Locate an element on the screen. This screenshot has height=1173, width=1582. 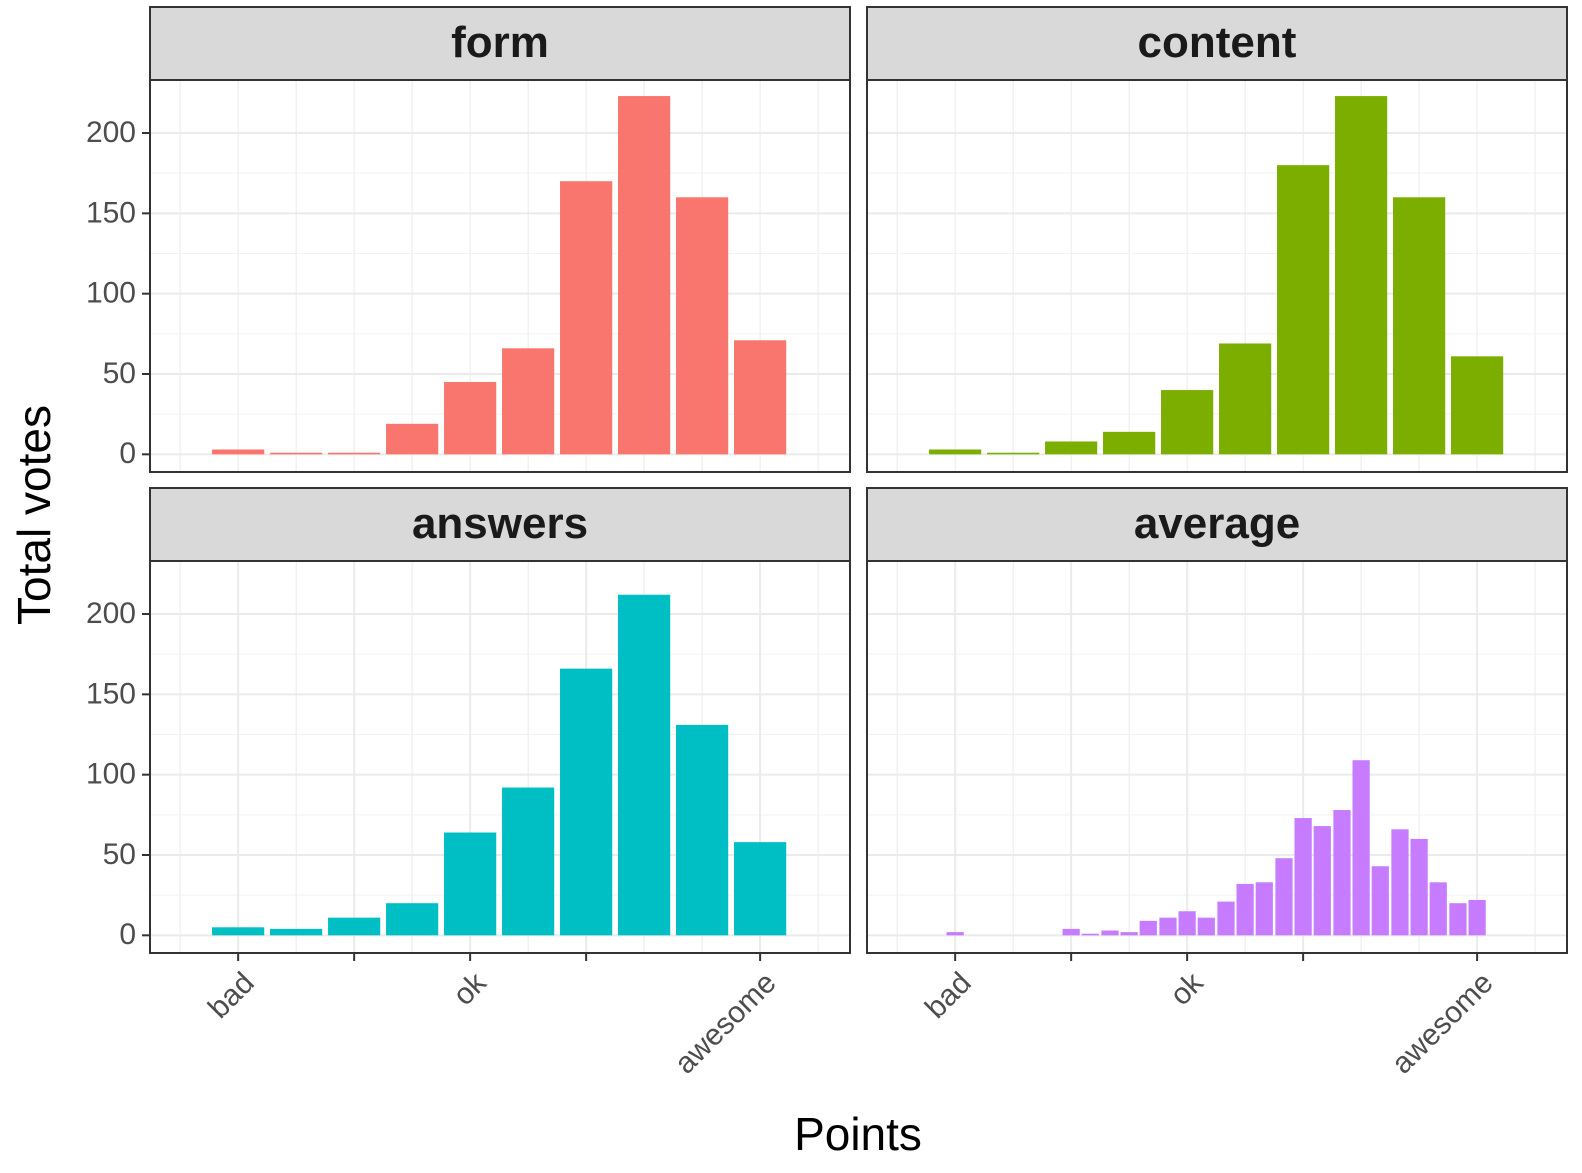
panel-title: form is located at coordinates (500, 42).